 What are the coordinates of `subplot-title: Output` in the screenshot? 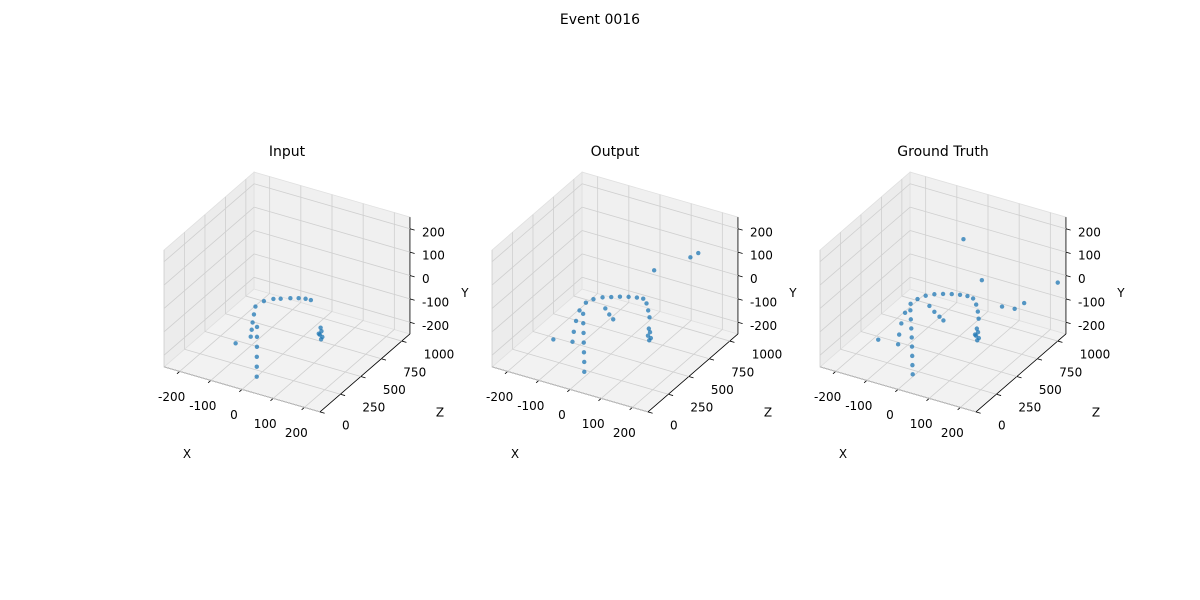 It's located at (615, 152).